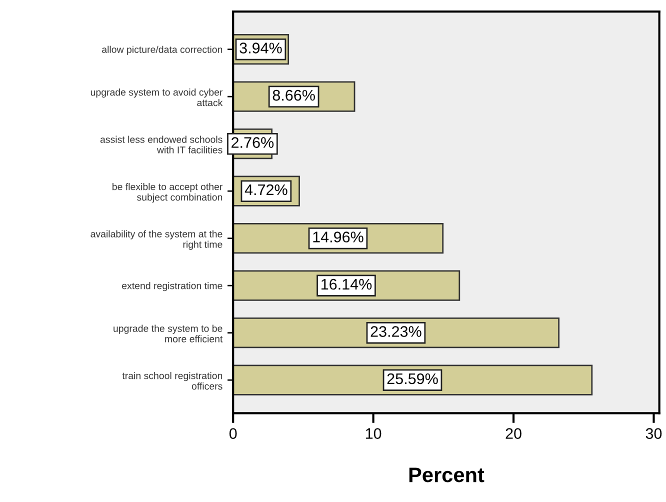 The image size is (666, 502). Describe the element at coordinates (162, 50) in the screenshot. I see `y-tick-label: allow picture/data correction` at that location.